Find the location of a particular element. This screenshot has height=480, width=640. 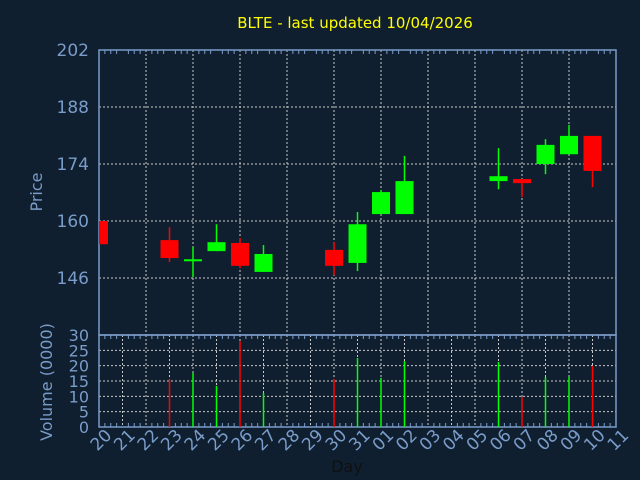

volume-tick-label: 10 is located at coordinates (79, 396).